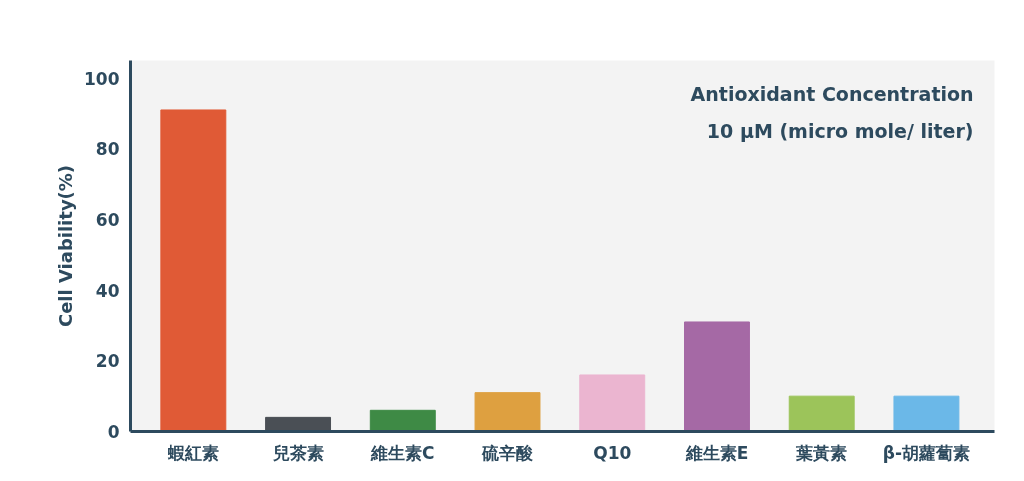 The image size is (1024, 481). I want to click on x-tick-label: 蝦紅素, so click(192, 452).